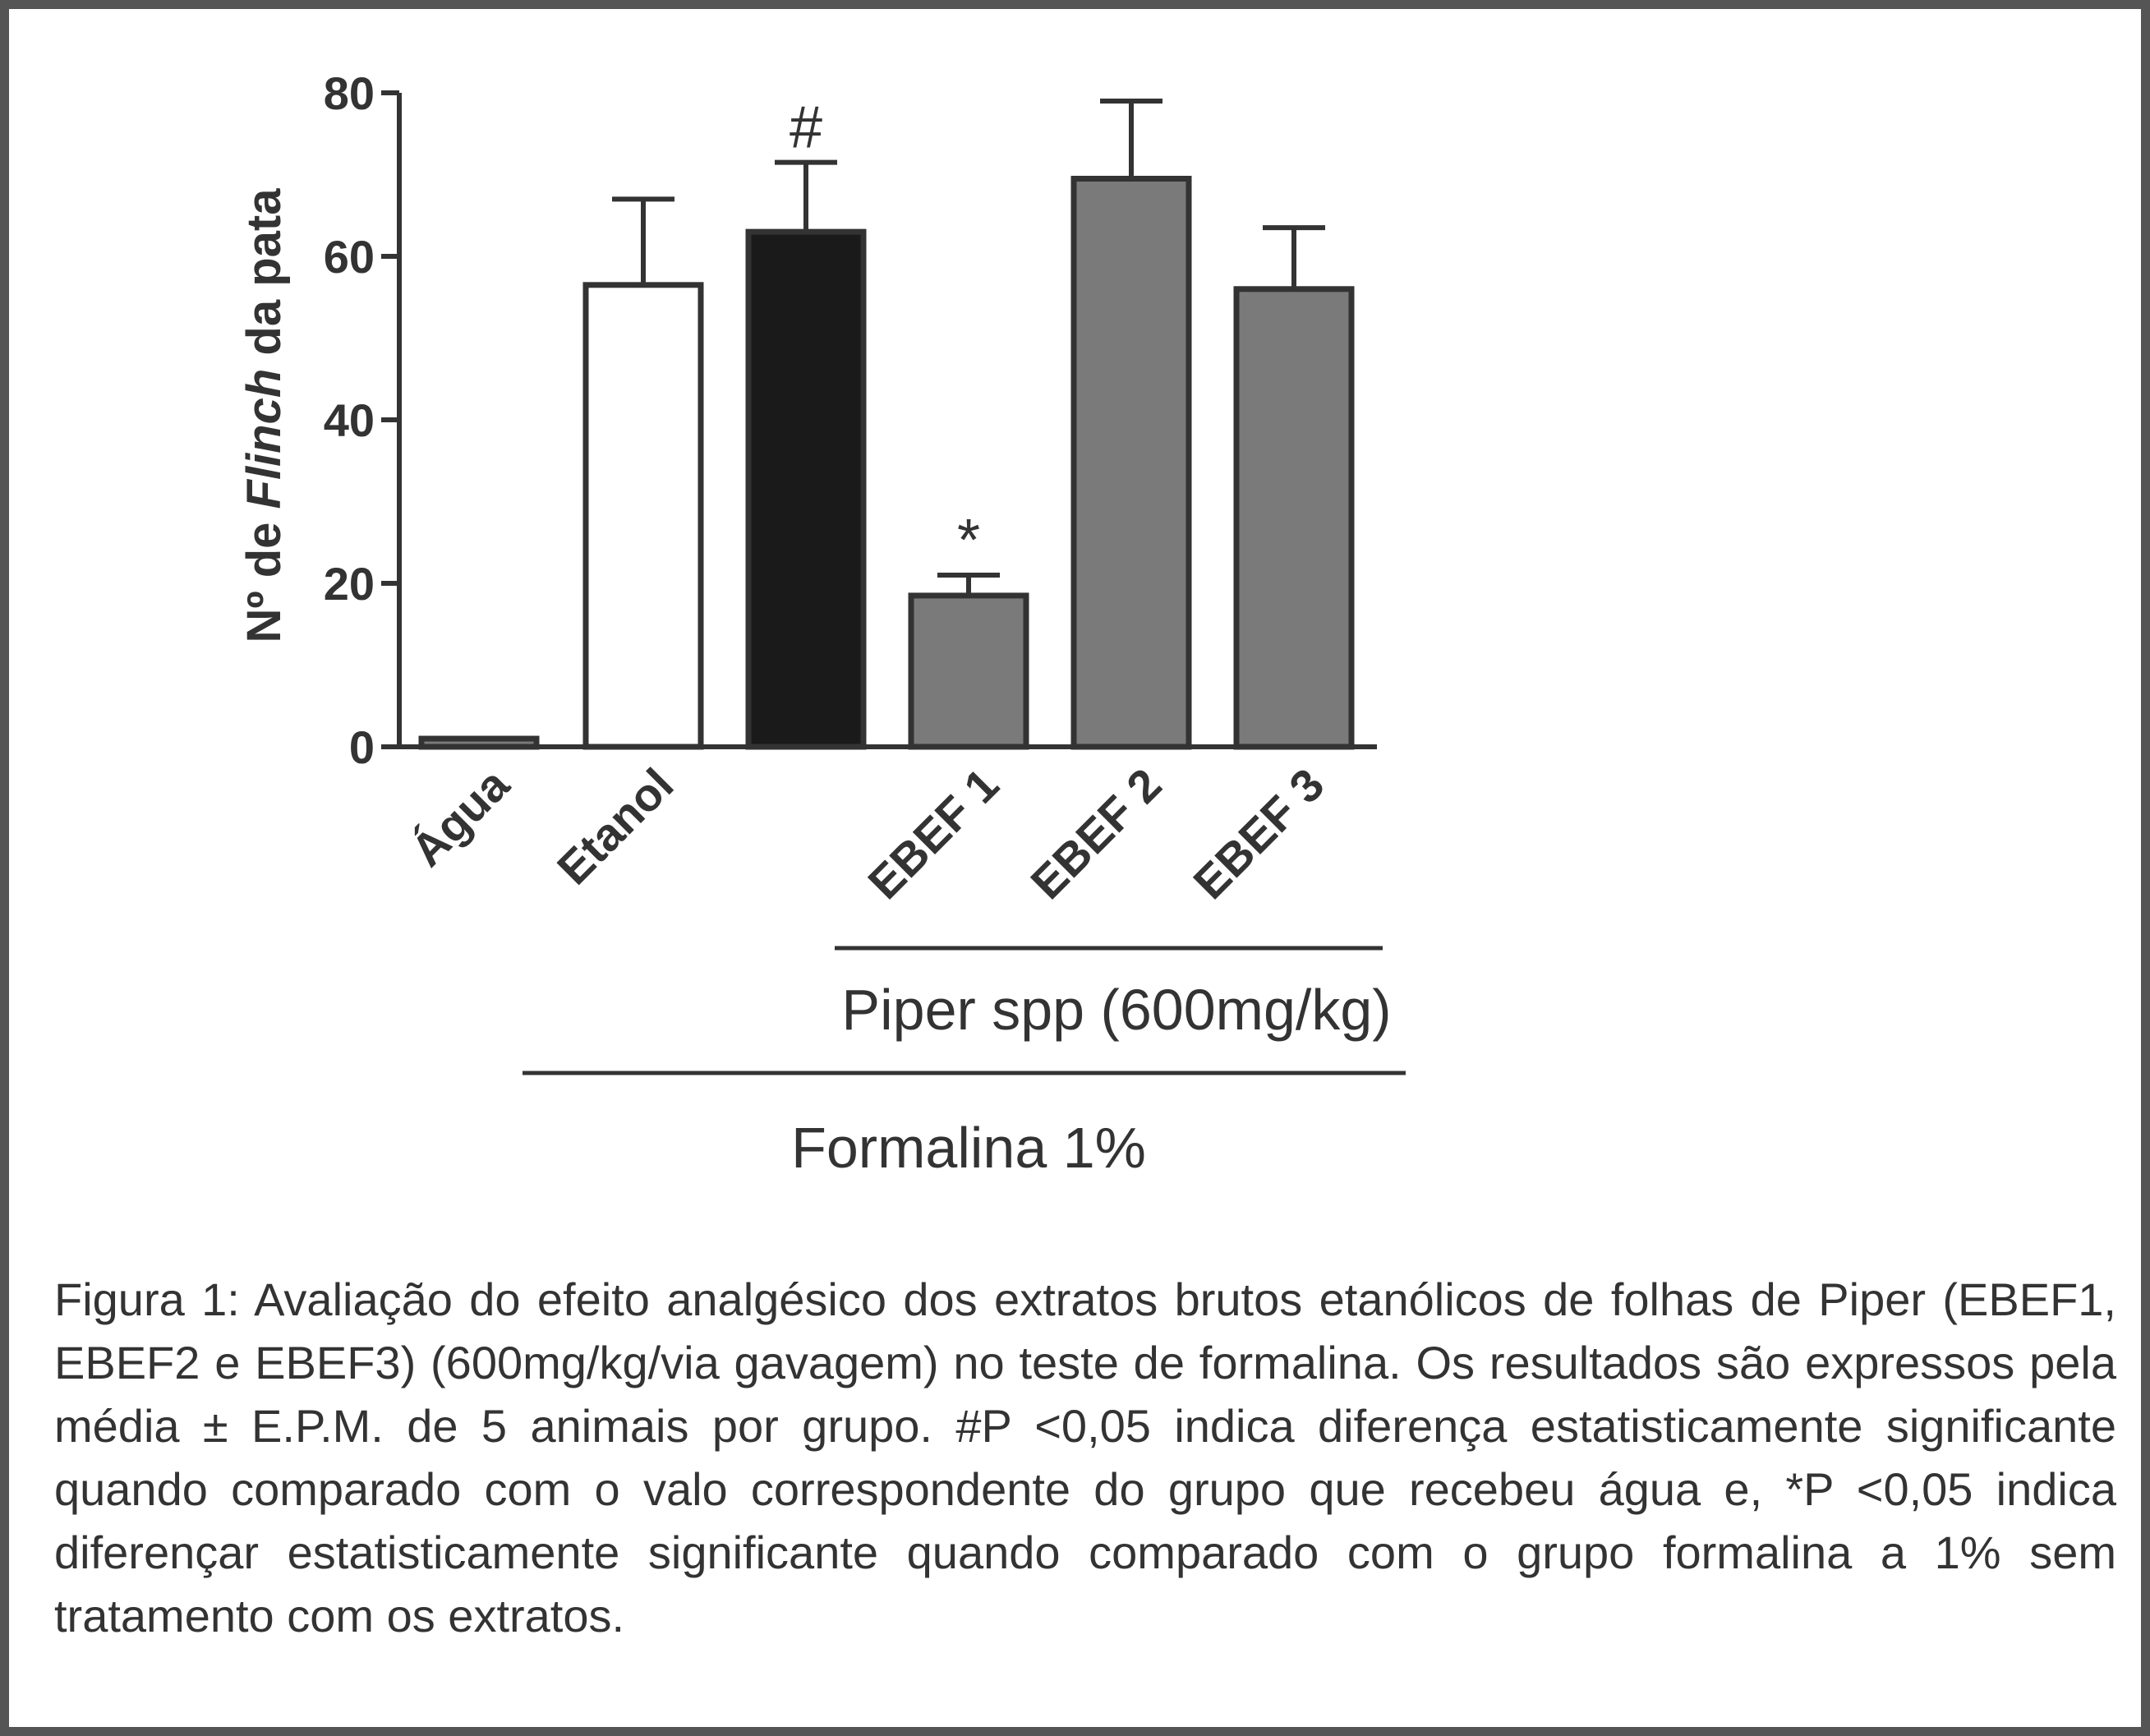 This screenshot has width=2150, height=1736. Describe the element at coordinates (968, 540) in the screenshot. I see `significance-marker: *` at that location.